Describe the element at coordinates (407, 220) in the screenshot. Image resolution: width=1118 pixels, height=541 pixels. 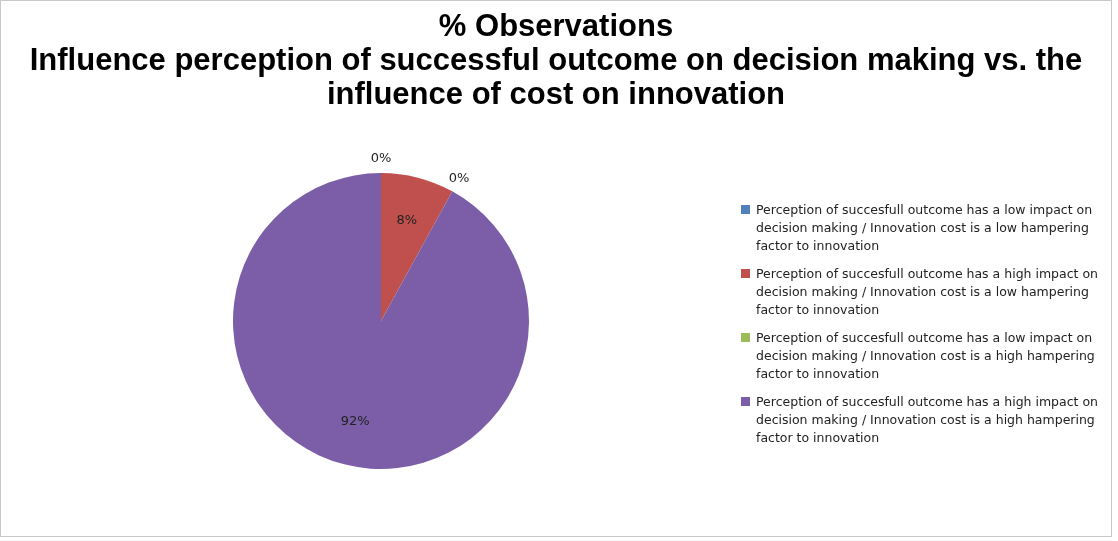
I see `data-label: 8%` at that location.